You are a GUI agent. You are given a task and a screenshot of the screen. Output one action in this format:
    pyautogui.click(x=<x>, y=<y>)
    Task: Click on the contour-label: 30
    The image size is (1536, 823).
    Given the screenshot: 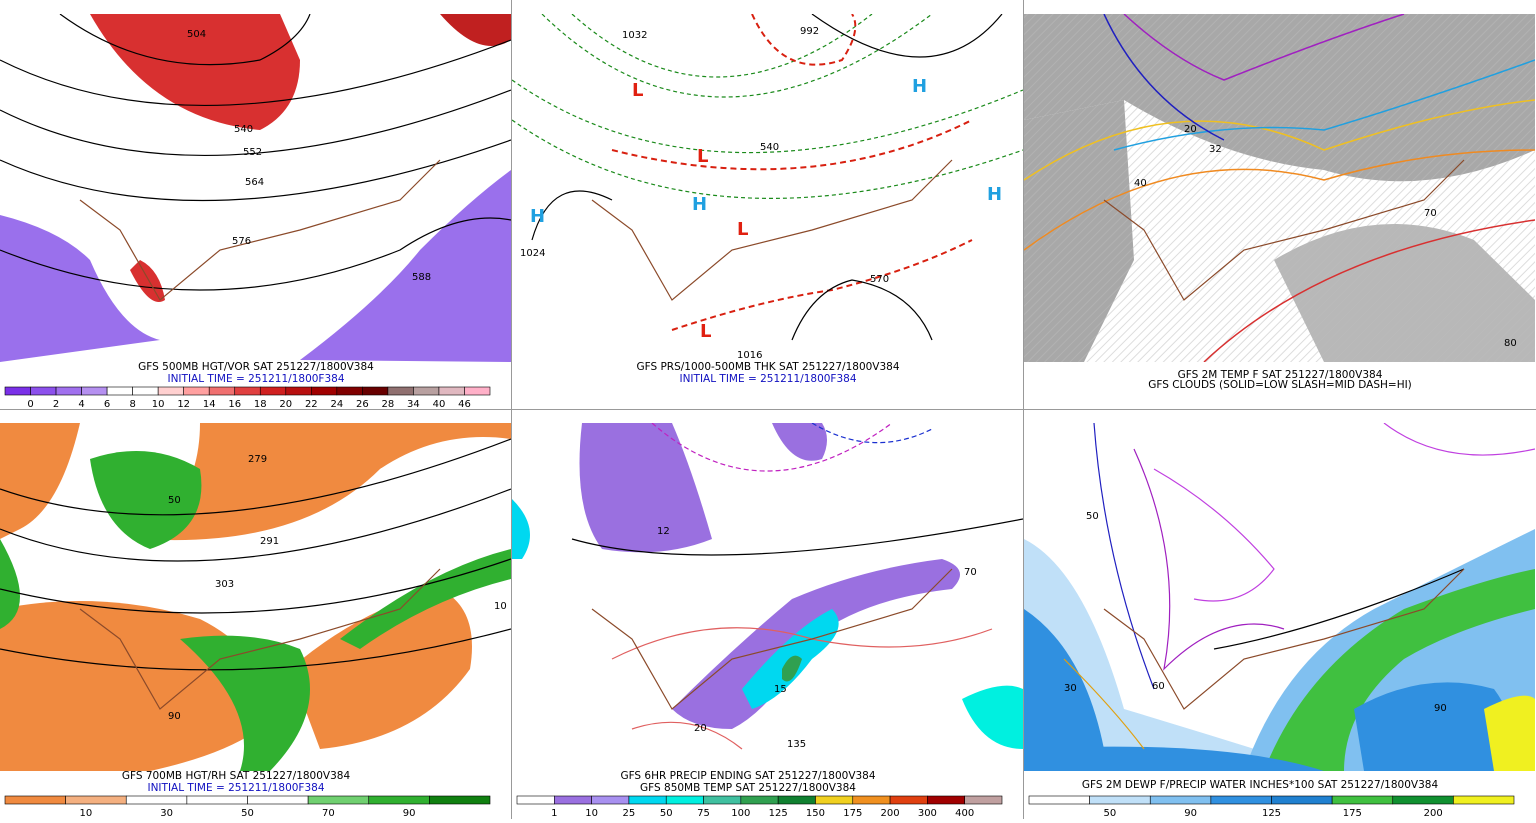 What is the action you would take?
    pyautogui.click(x=1070, y=688)
    